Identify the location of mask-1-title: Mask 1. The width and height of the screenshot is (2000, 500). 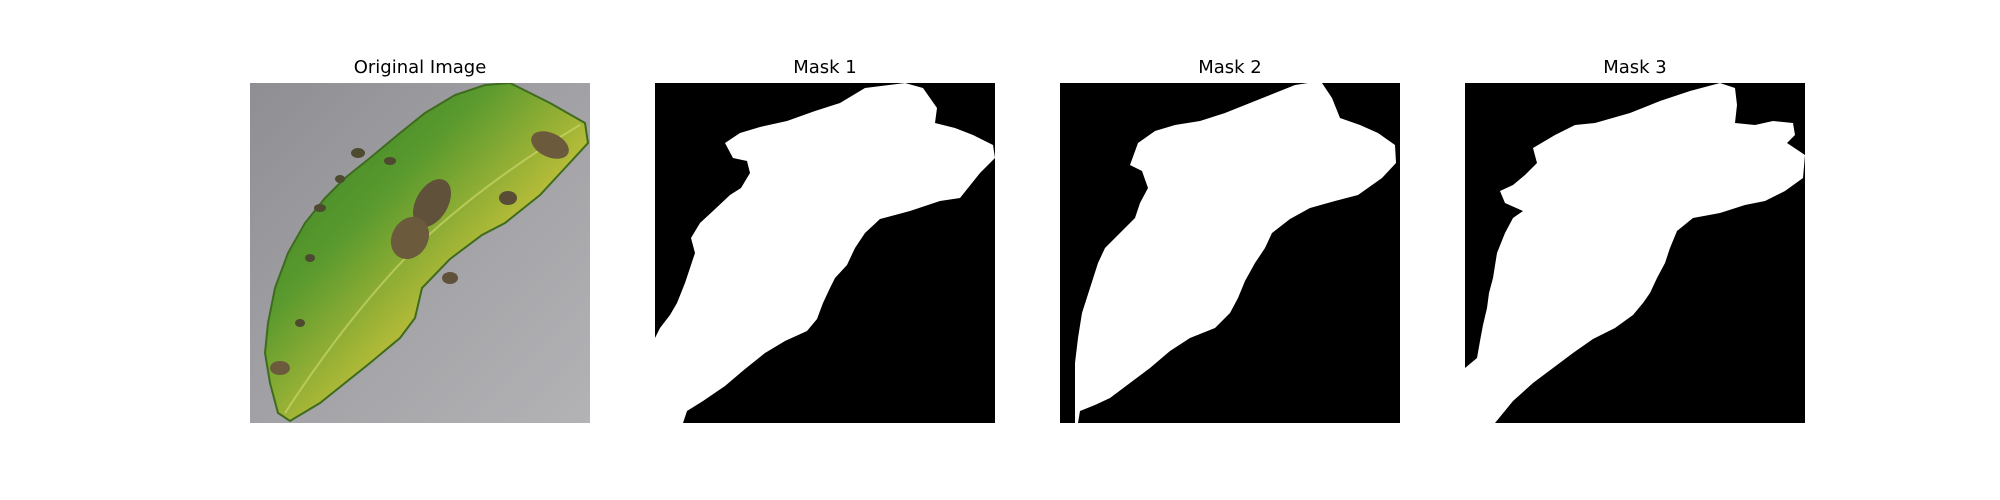
(825, 67).